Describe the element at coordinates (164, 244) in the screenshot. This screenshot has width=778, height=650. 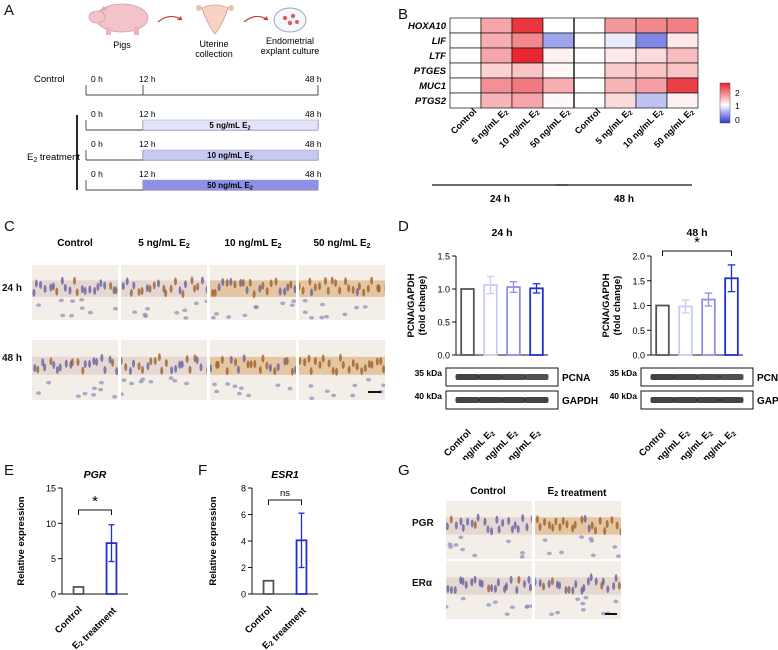
I see `svg-text: 5 ng/mL E2` at that location.